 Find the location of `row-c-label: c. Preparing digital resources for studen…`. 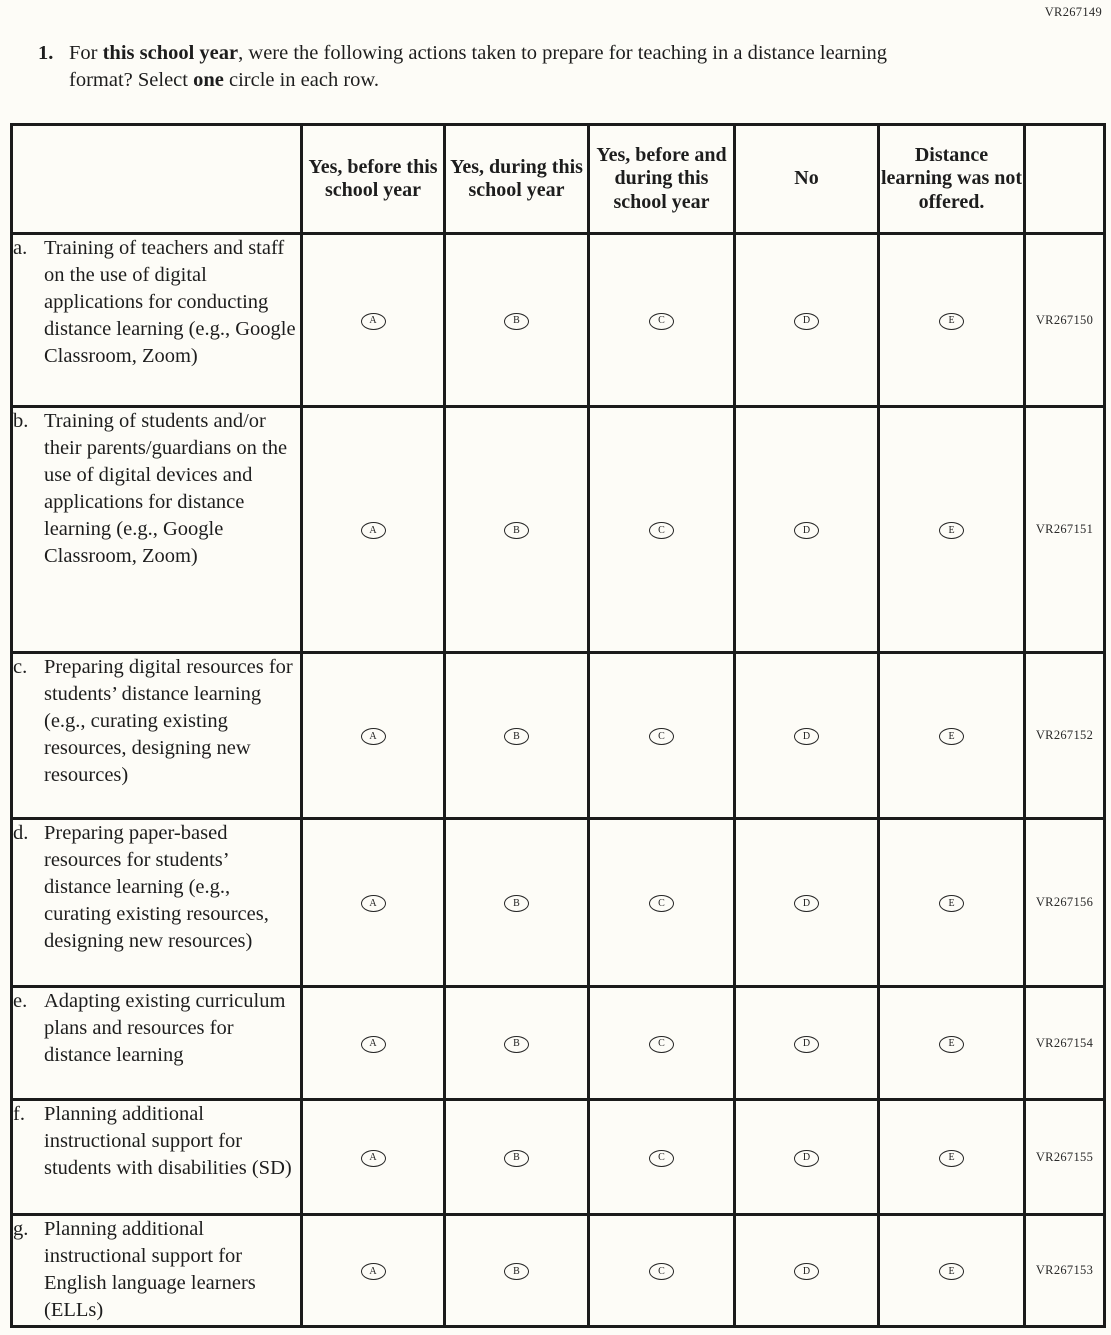

row-c-label: c. Preparing digital resources for studen… is located at coordinates (156, 735).